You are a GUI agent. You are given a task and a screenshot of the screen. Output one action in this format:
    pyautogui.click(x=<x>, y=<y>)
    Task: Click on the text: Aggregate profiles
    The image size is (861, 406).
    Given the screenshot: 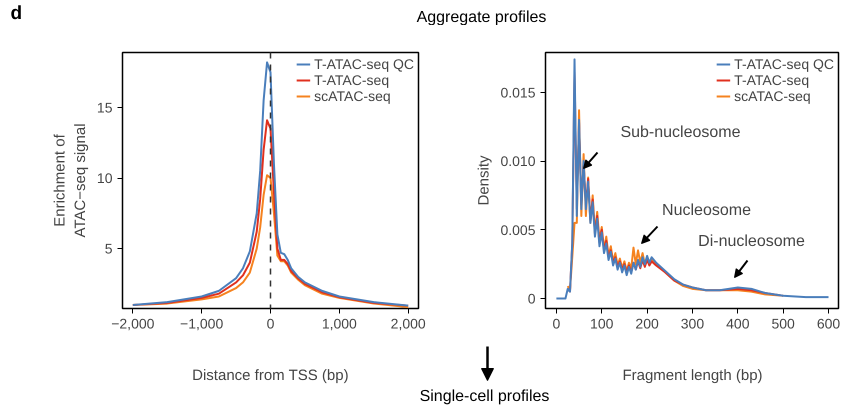 What is the action you would take?
    pyautogui.click(x=481, y=17)
    